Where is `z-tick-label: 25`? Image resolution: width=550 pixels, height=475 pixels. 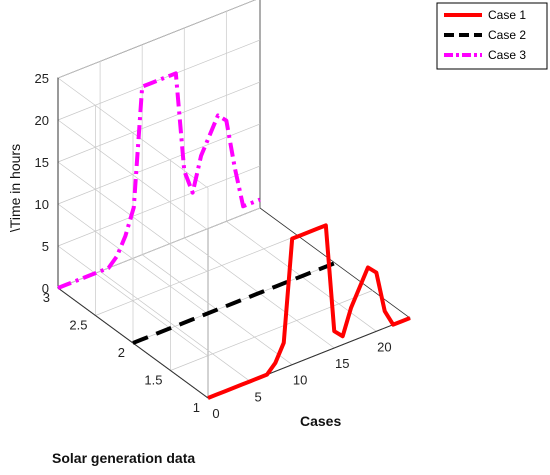 z-tick-label: 25 is located at coordinates (42, 78).